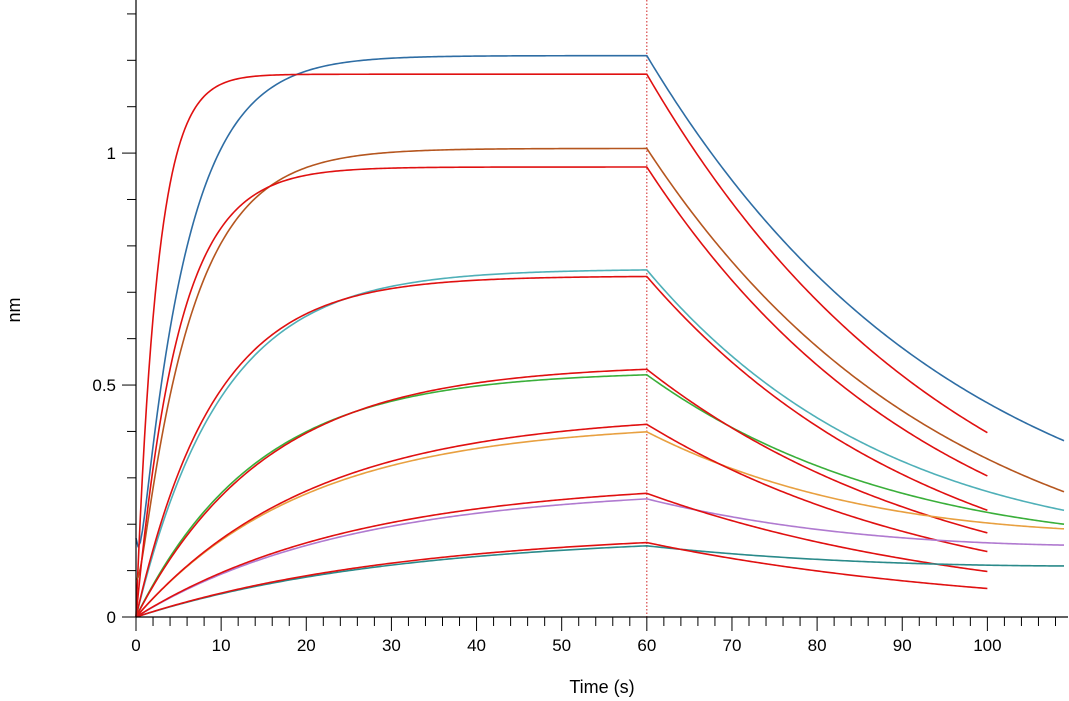 Image resolution: width=1069 pixels, height=701 pixels. I want to click on x-tick-label: 40, so click(476, 645).